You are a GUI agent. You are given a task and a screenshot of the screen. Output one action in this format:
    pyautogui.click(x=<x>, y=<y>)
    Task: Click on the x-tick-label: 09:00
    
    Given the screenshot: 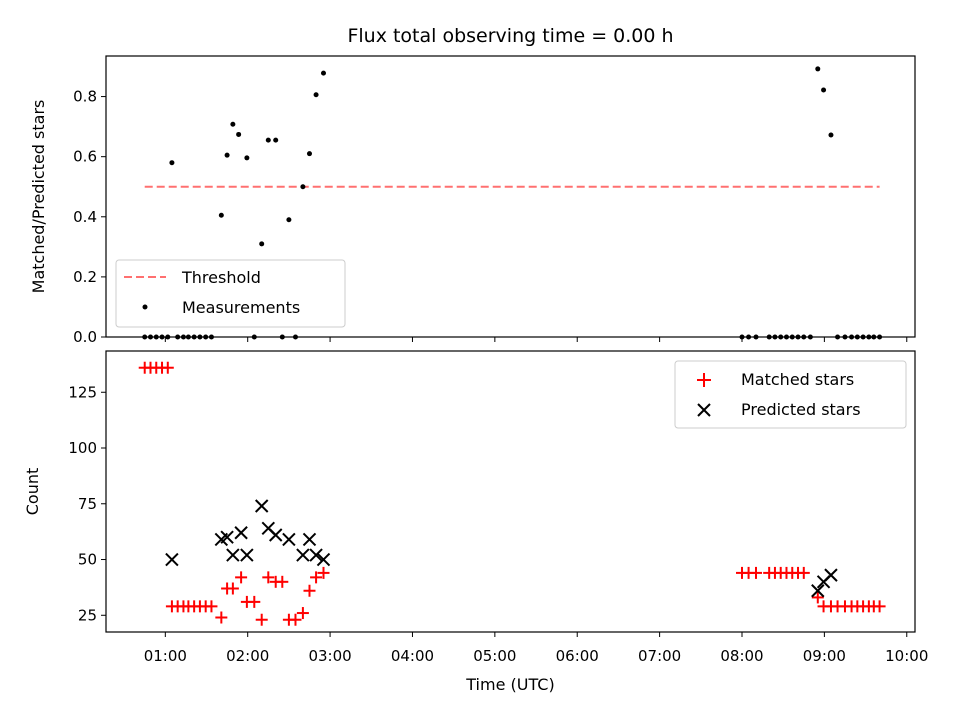 What is the action you would take?
    pyautogui.click(x=824, y=656)
    